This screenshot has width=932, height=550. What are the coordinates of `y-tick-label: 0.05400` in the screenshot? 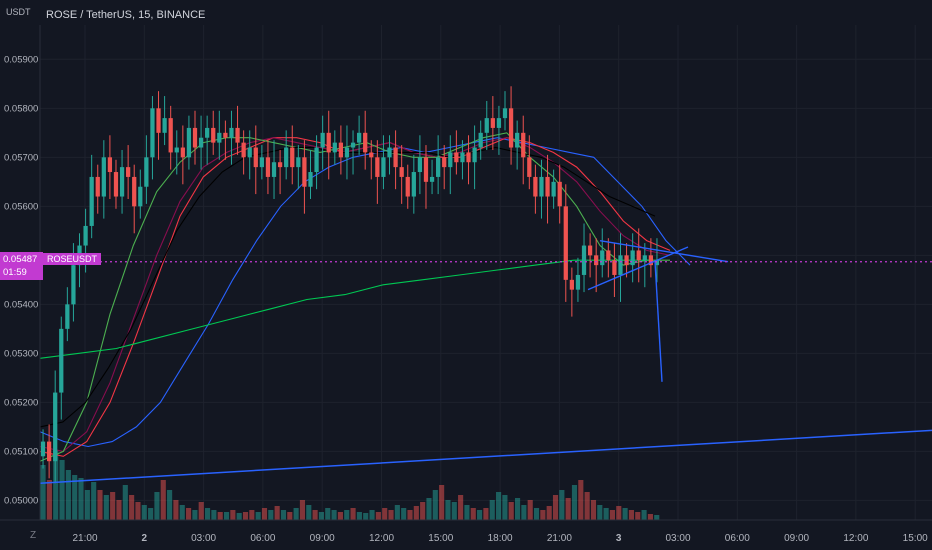 It's located at (21, 304).